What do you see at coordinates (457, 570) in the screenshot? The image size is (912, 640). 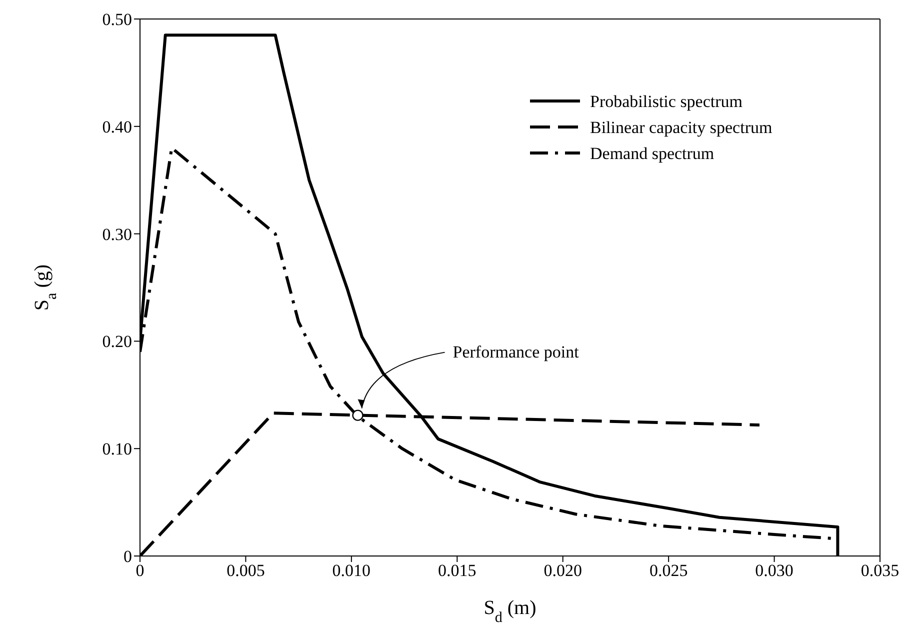 I see `x-tick-label: 0.015` at bounding box center [457, 570].